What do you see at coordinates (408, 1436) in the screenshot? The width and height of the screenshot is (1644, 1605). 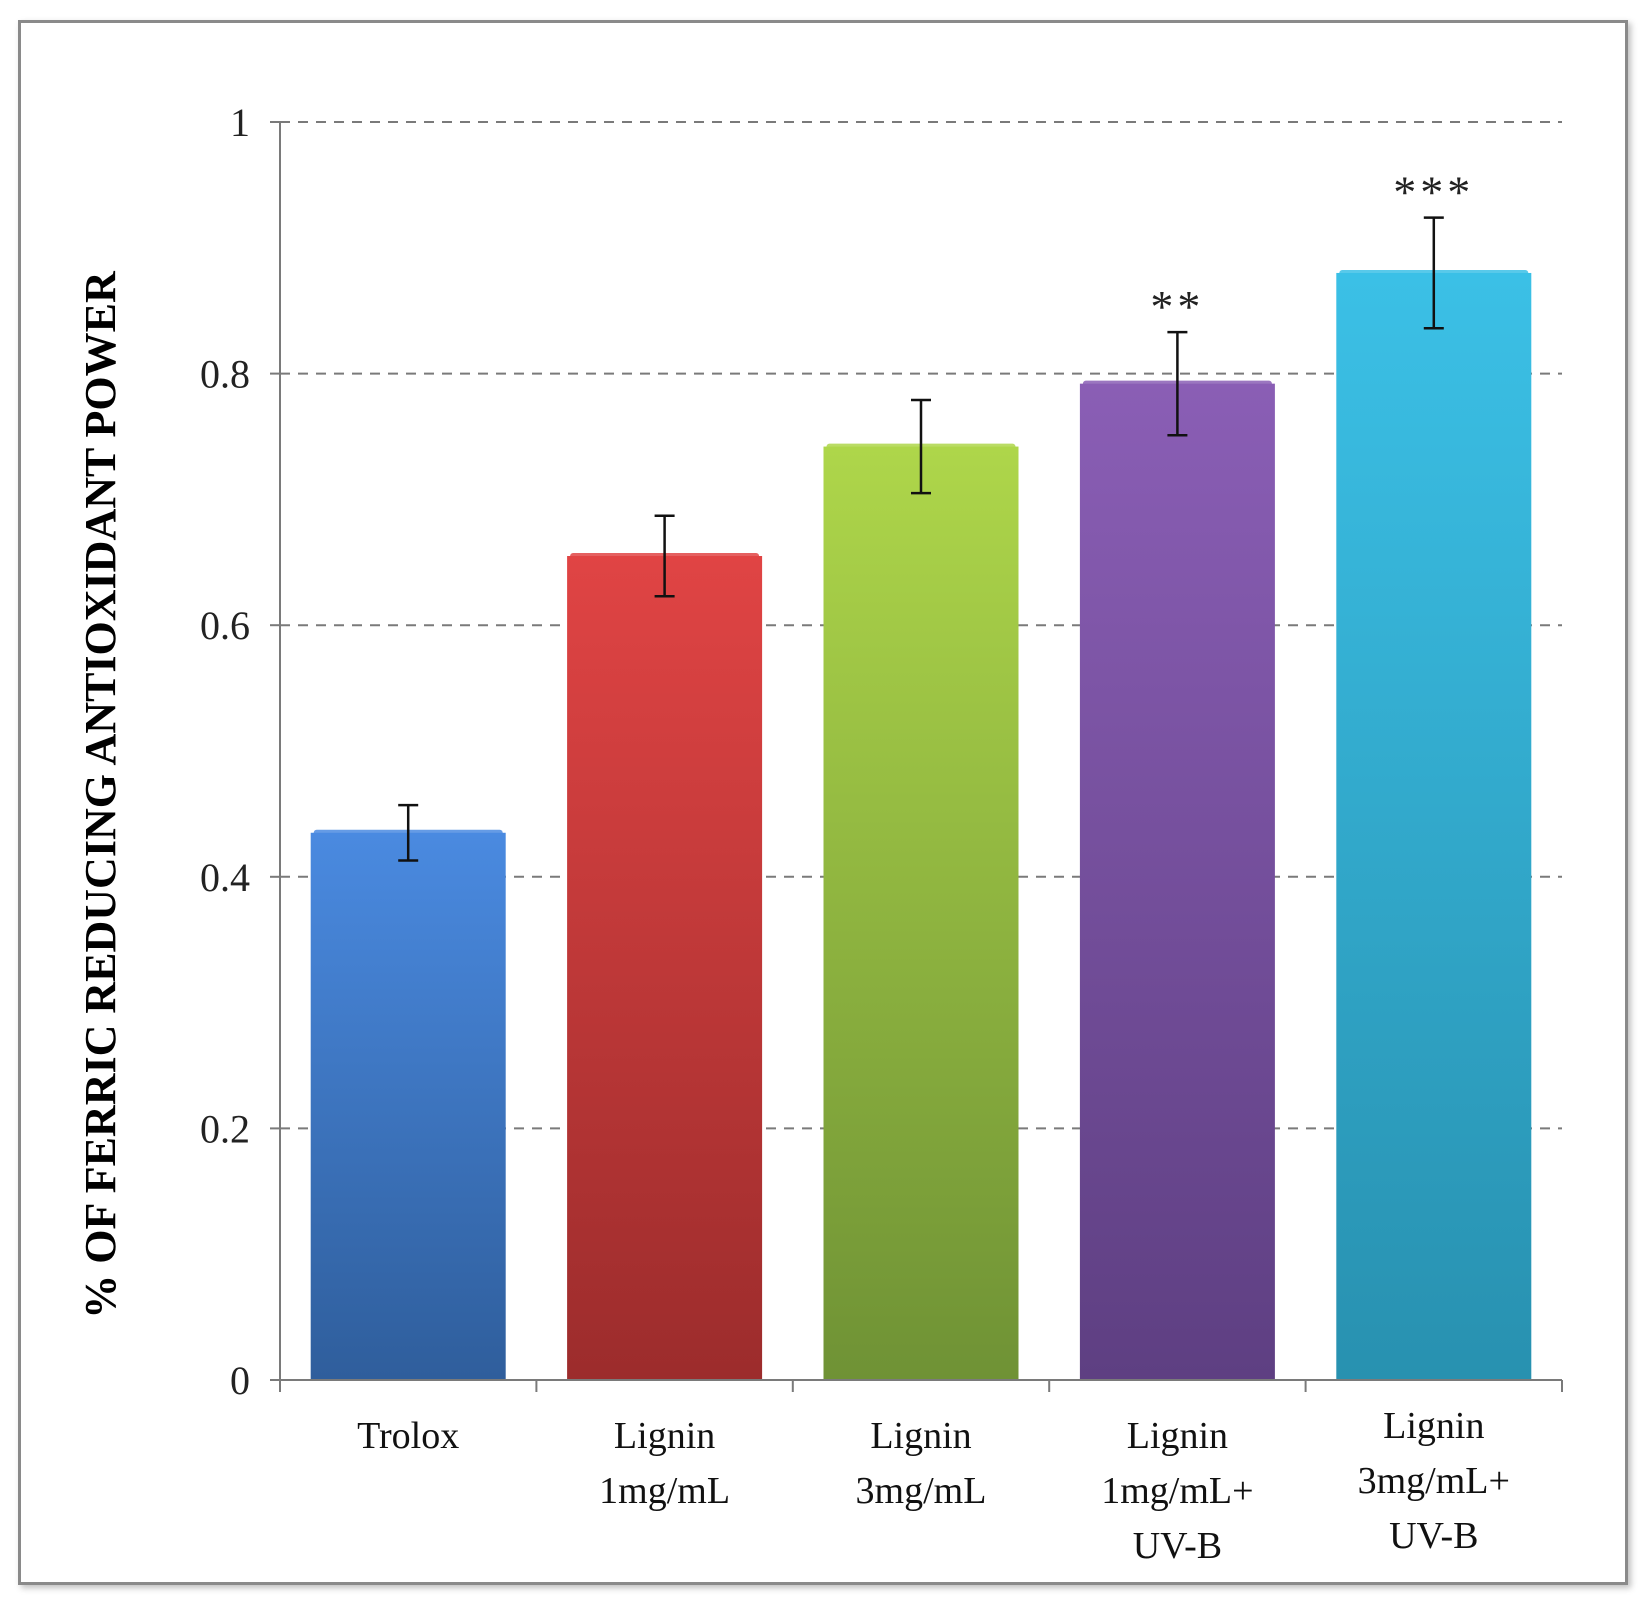 I see `category-label: Trolox` at bounding box center [408, 1436].